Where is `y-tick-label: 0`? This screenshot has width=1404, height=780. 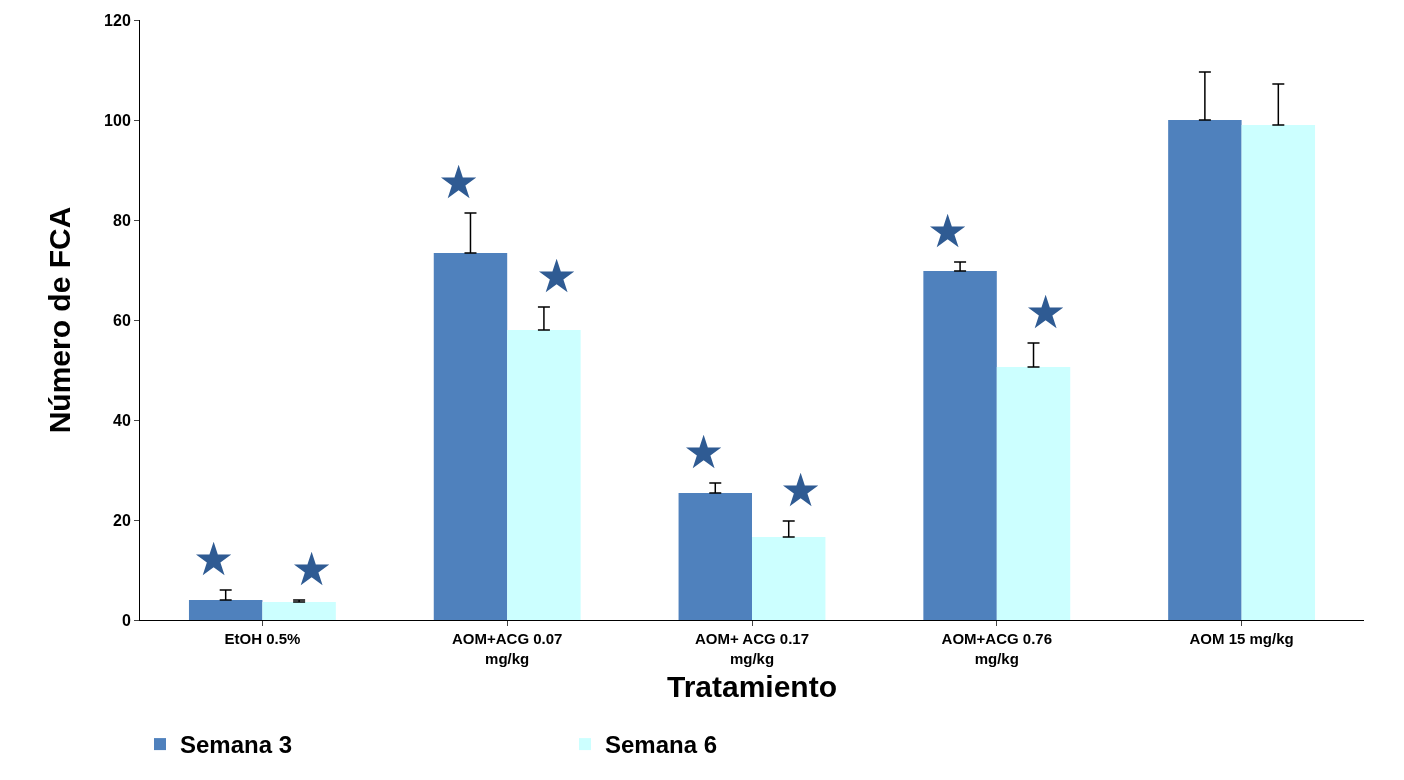 y-tick-label: 0 is located at coordinates (126, 620).